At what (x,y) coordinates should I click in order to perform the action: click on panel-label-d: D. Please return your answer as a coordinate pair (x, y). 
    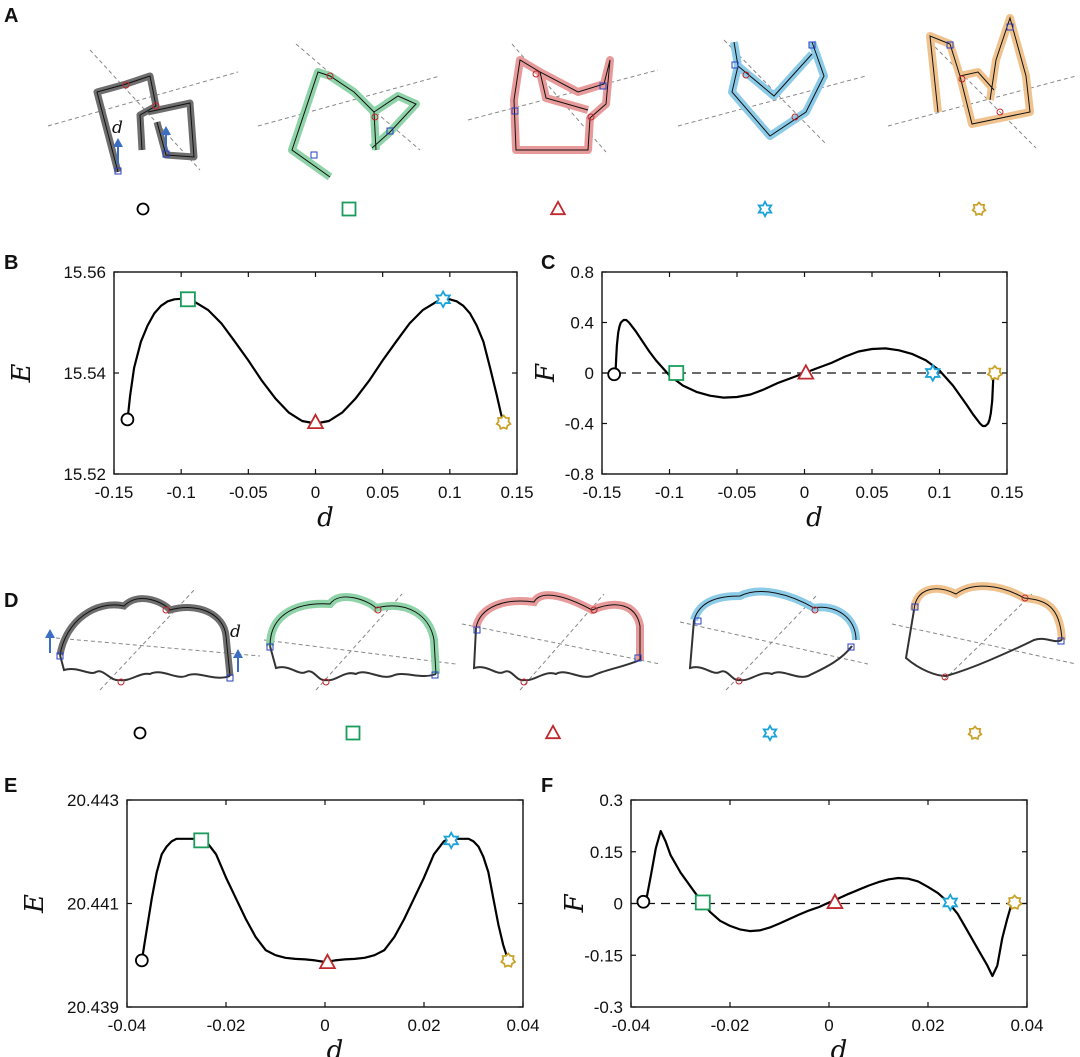
    Looking at the image, I should click on (11, 601).